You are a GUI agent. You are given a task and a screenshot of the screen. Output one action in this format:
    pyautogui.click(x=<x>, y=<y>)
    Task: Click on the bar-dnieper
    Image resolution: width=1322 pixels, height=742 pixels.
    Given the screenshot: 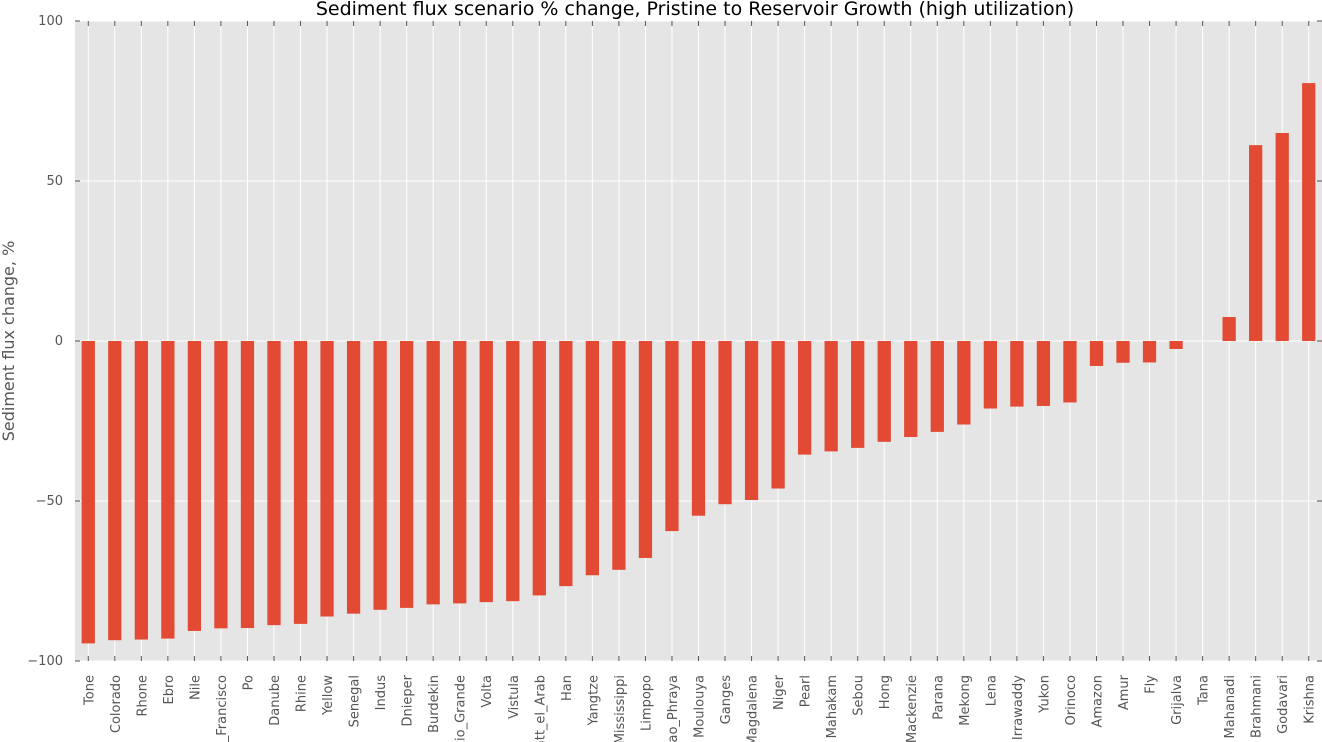 What is the action you would take?
    pyautogui.click(x=407, y=474)
    